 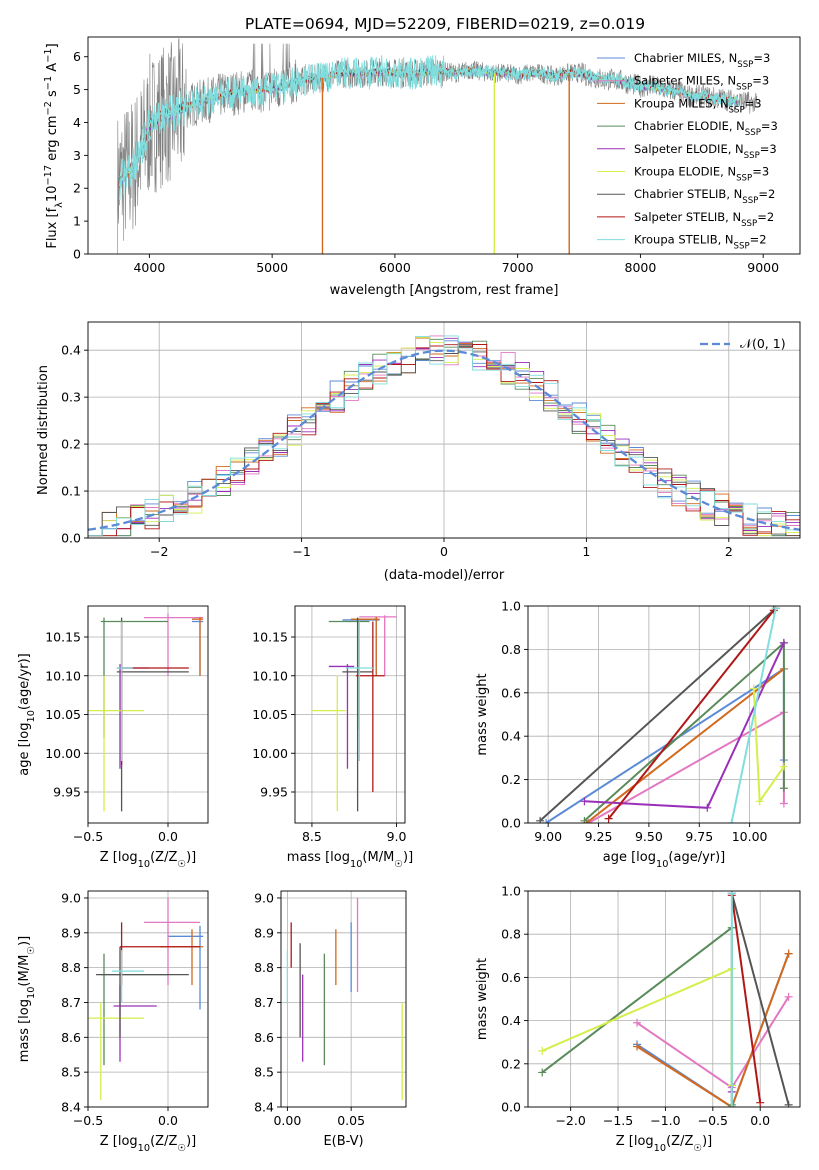 I want to click on mass-vs-Z-ytick-label: 9.0, so click(x=71, y=897).